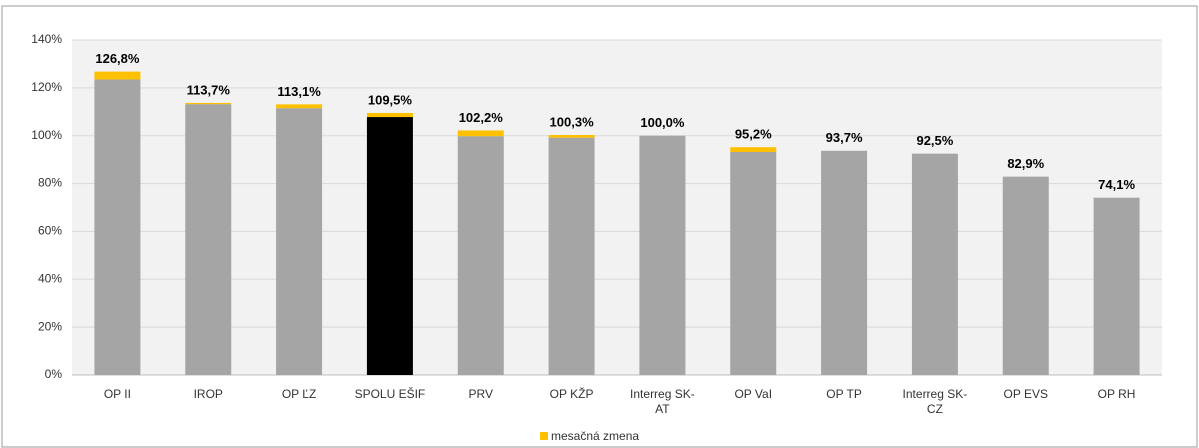 The height and width of the screenshot is (448, 1199). What do you see at coordinates (1116, 184) in the screenshot?
I see `data-label: 74,1%` at bounding box center [1116, 184].